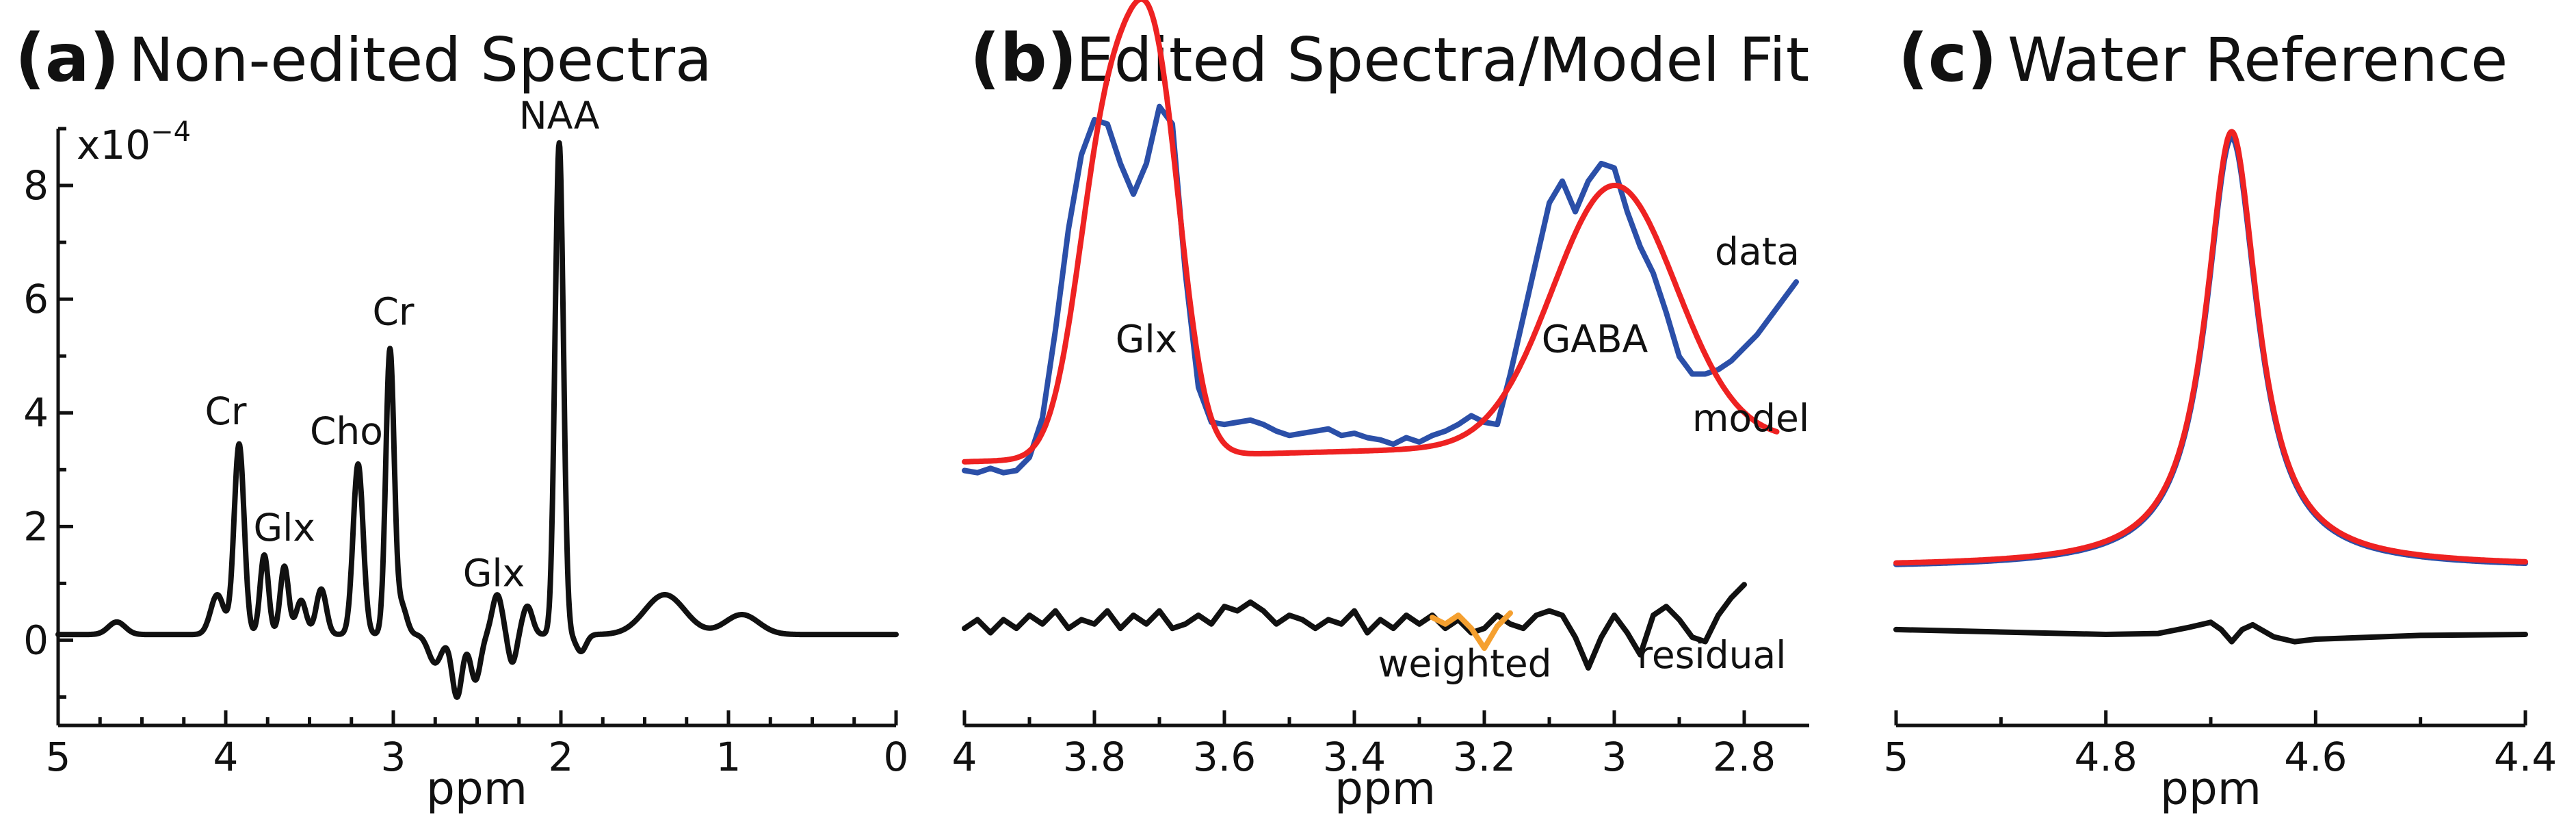  Describe the element at coordinates (2210, 632) in the screenshot. I see `panel-c-residual-line` at that location.